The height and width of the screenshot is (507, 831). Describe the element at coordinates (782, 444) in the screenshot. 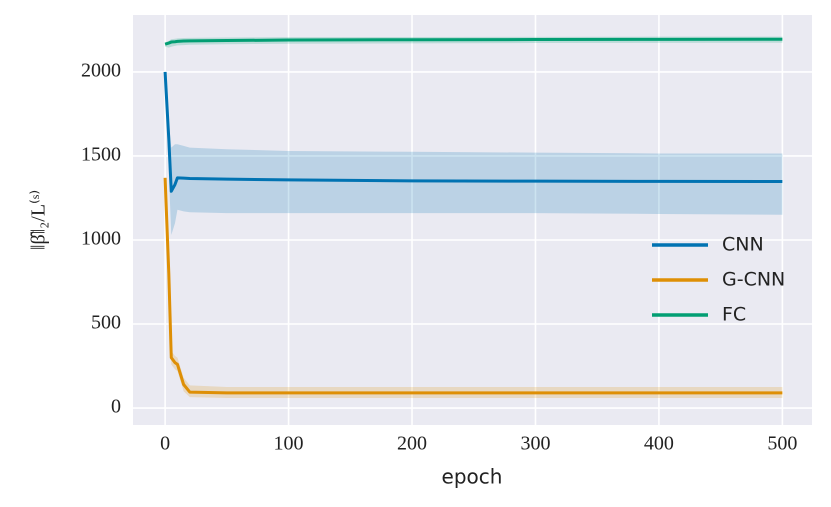

I see `x-tick-label: 500` at that location.